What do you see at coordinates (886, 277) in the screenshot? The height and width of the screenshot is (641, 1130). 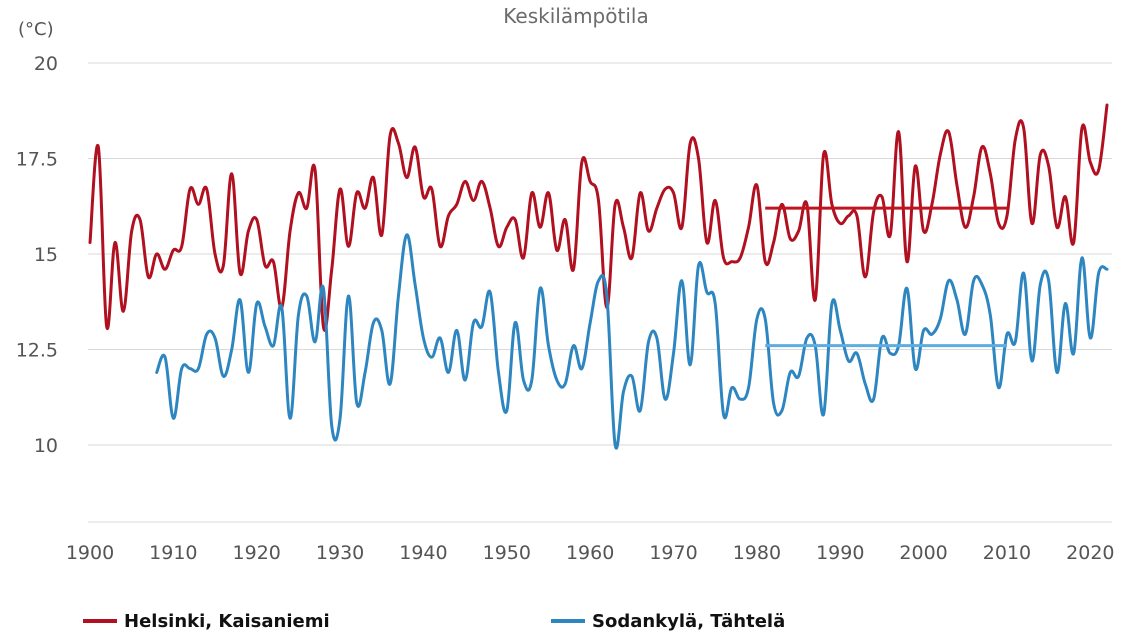 I see `reference-mean-lines` at bounding box center [886, 277].